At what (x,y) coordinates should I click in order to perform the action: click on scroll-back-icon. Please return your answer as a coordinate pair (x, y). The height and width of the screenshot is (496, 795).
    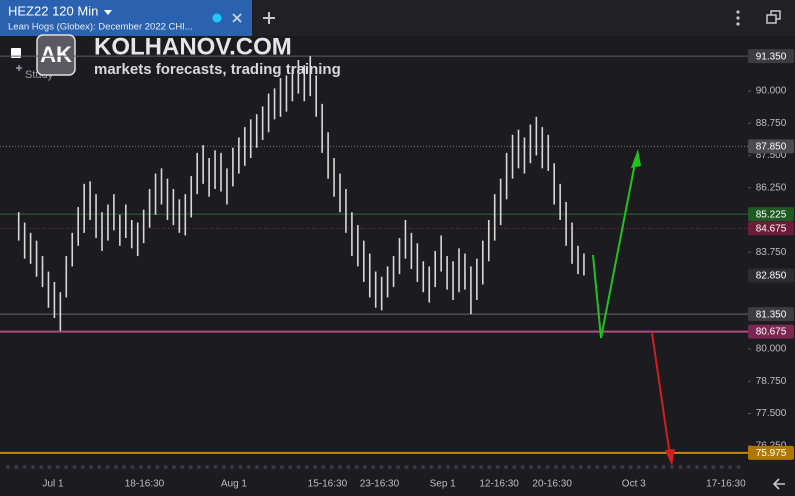
    Looking at the image, I should click on (778, 484).